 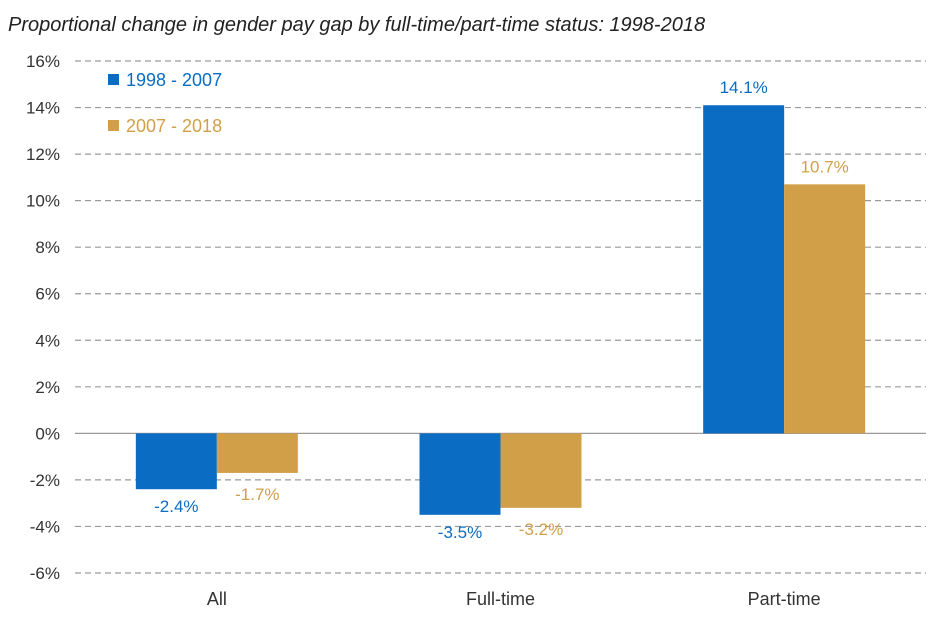 What do you see at coordinates (47, 340) in the screenshot?
I see `y-tick-label: 4%` at bounding box center [47, 340].